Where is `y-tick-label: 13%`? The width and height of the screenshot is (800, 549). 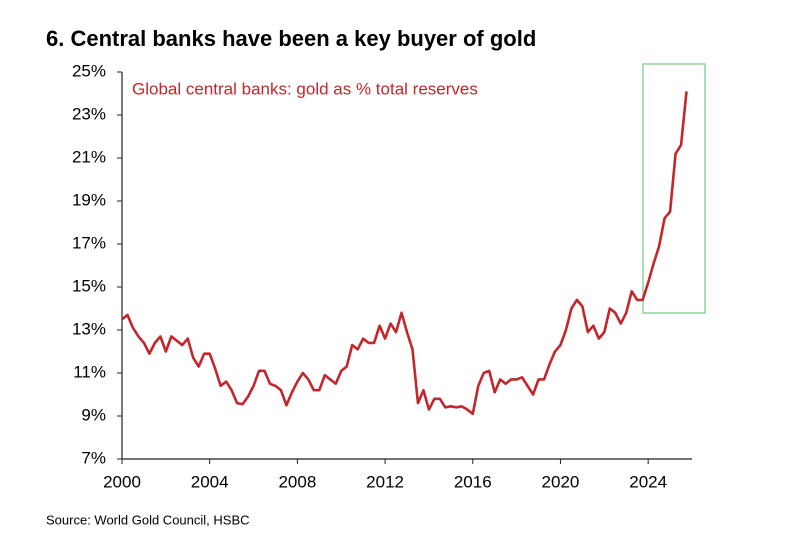 y-tick-label: 13% is located at coordinates (89, 328).